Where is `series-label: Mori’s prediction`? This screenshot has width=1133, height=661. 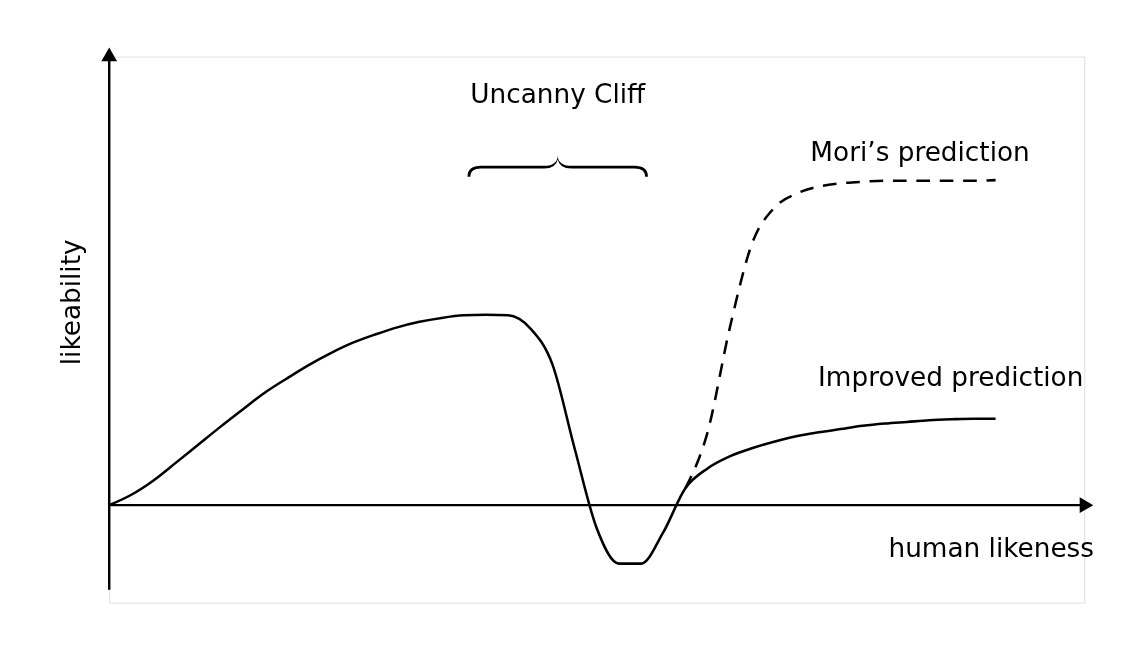 series-label: Mori’s prediction is located at coordinates (920, 151).